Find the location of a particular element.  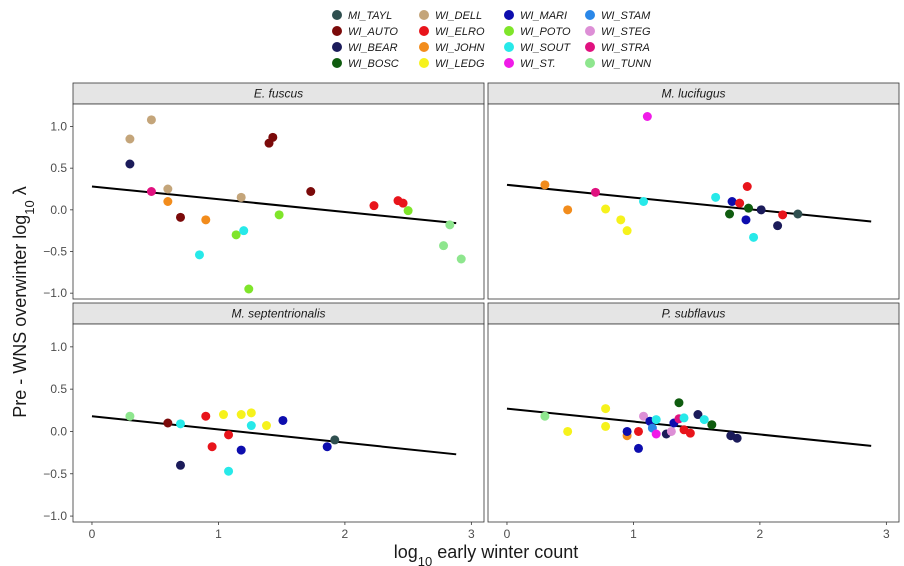

legend-label: WI_STEG is located at coordinates (626, 32).